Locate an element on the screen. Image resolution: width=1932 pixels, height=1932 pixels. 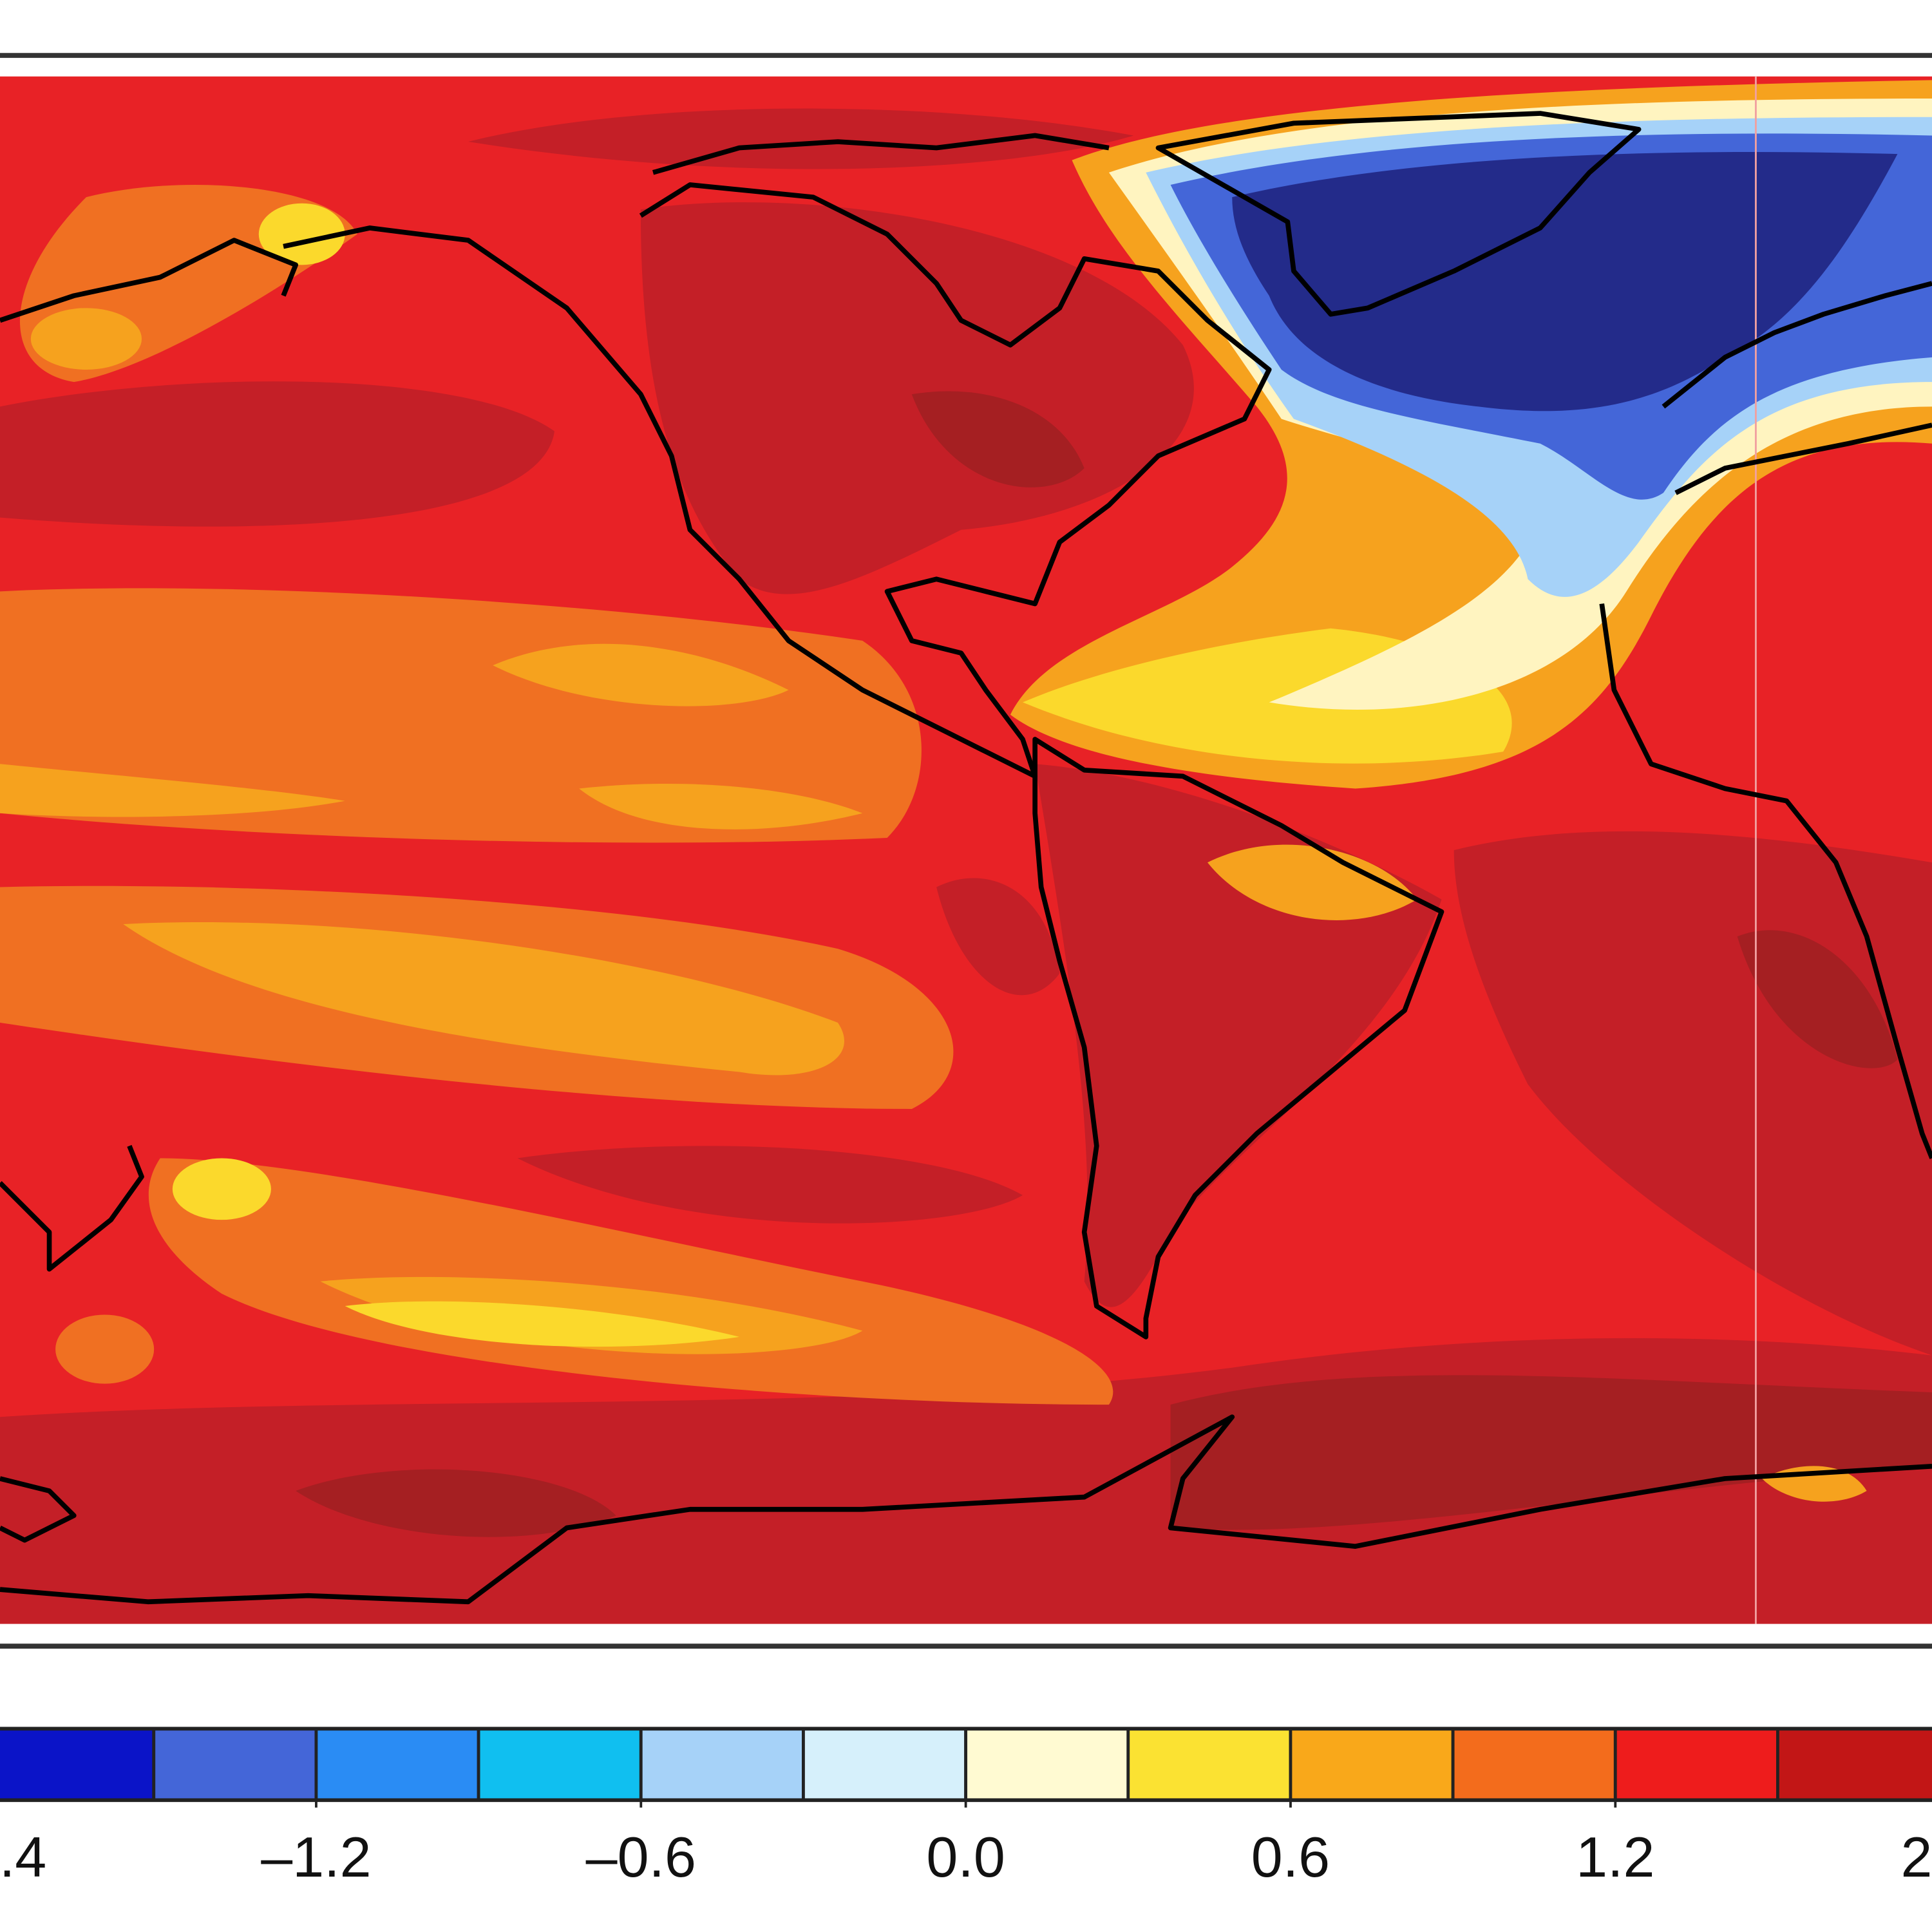
colorbar-tick-label: 1.2 is located at coordinates (1615, 1857).